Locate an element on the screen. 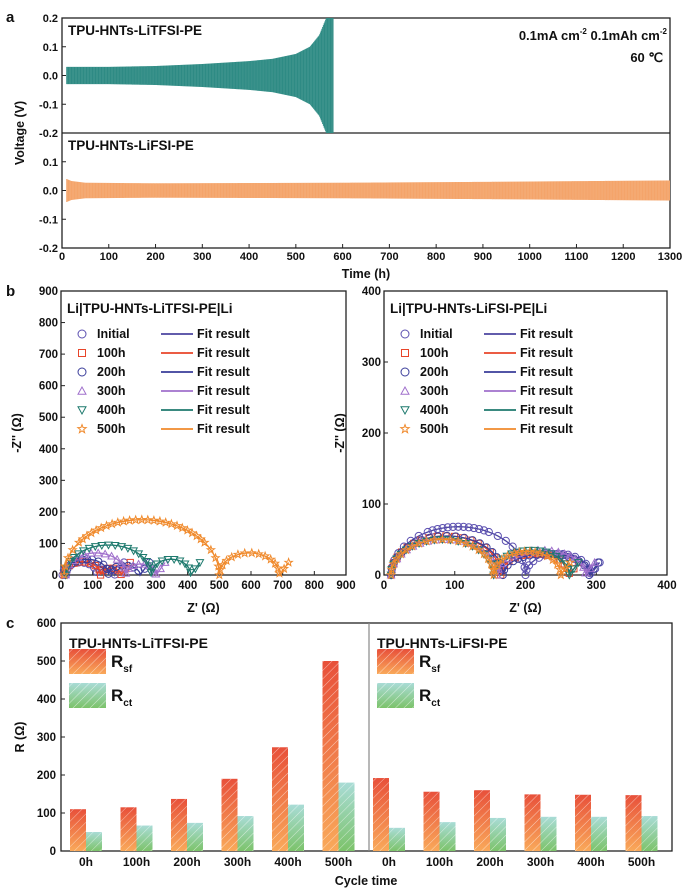 Image resolution: width=685 pixels, height=892 pixels. x-tick-label: 300 is located at coordinates (202, 257).